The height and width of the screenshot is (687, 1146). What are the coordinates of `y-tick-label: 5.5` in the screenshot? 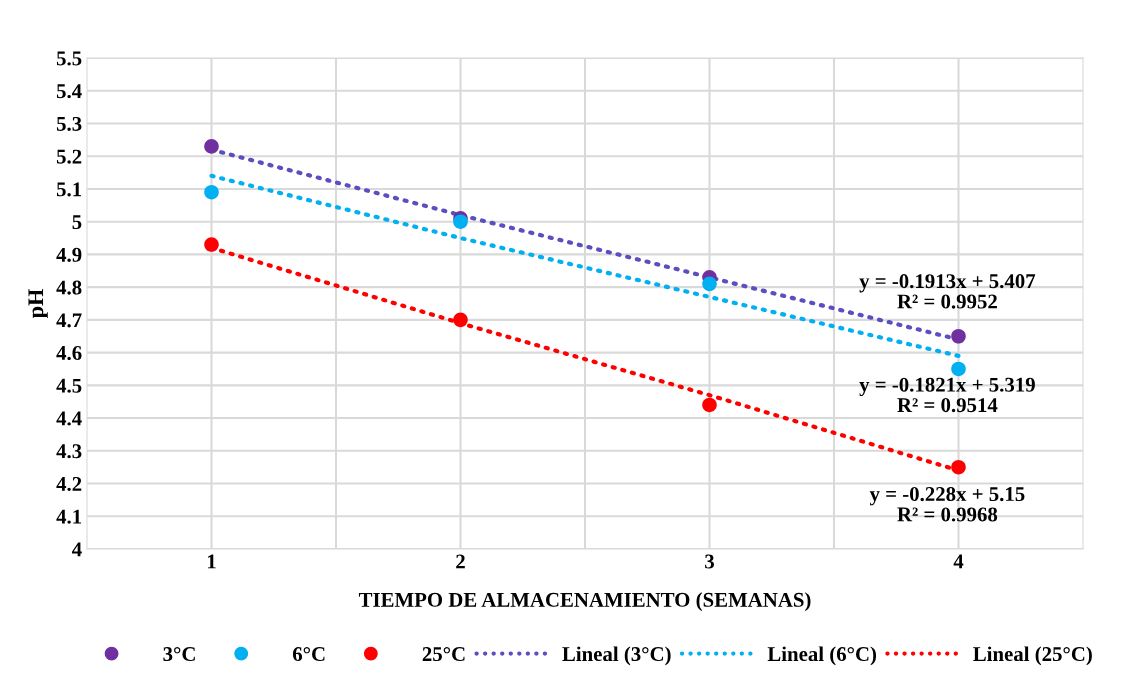 It's located at (69, 58).